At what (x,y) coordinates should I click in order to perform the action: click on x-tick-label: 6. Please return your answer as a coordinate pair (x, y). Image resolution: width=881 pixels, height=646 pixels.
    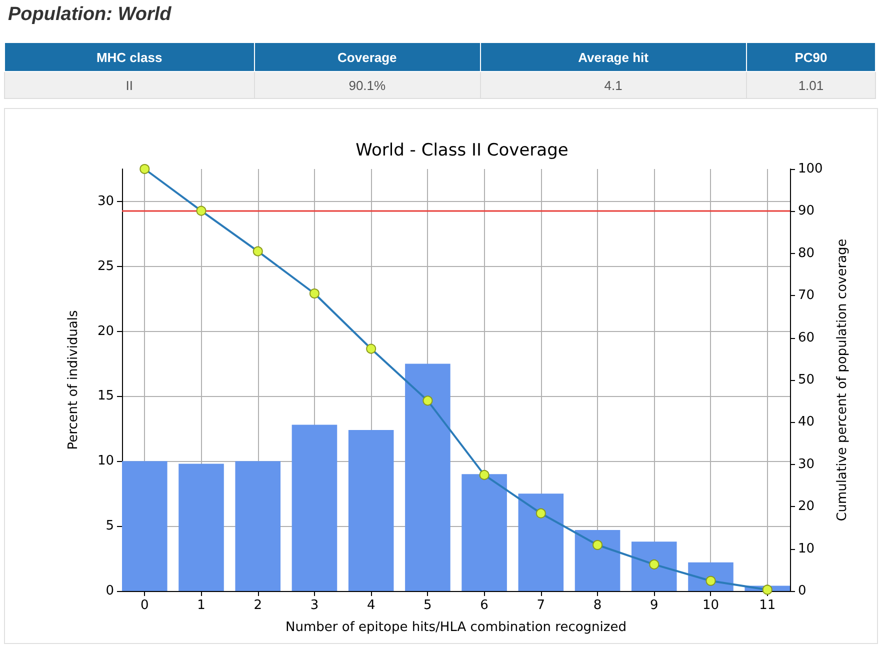
    Looking at the image, I should click on (484, 605).